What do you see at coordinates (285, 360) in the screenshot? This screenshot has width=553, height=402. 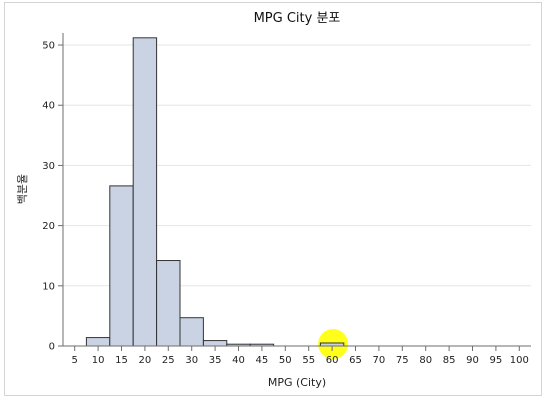 I see `x-tick-label-50: 50` at bounding box center [285, 360].